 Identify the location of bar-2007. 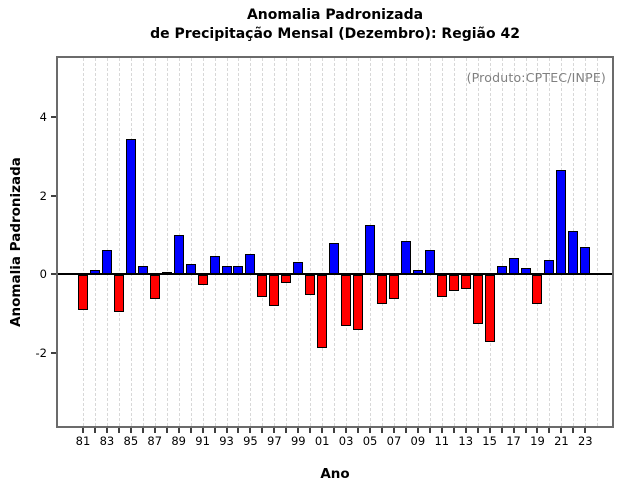
(393, 287).